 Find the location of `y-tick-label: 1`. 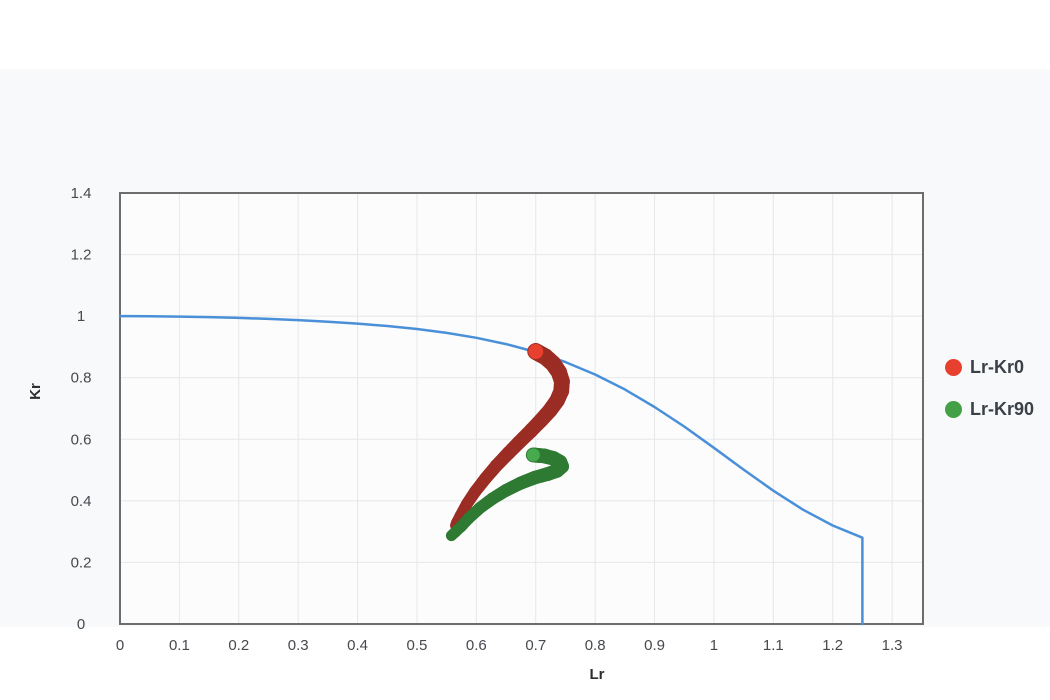

y-tick-label: 1 is located at coordinates (81, 316).